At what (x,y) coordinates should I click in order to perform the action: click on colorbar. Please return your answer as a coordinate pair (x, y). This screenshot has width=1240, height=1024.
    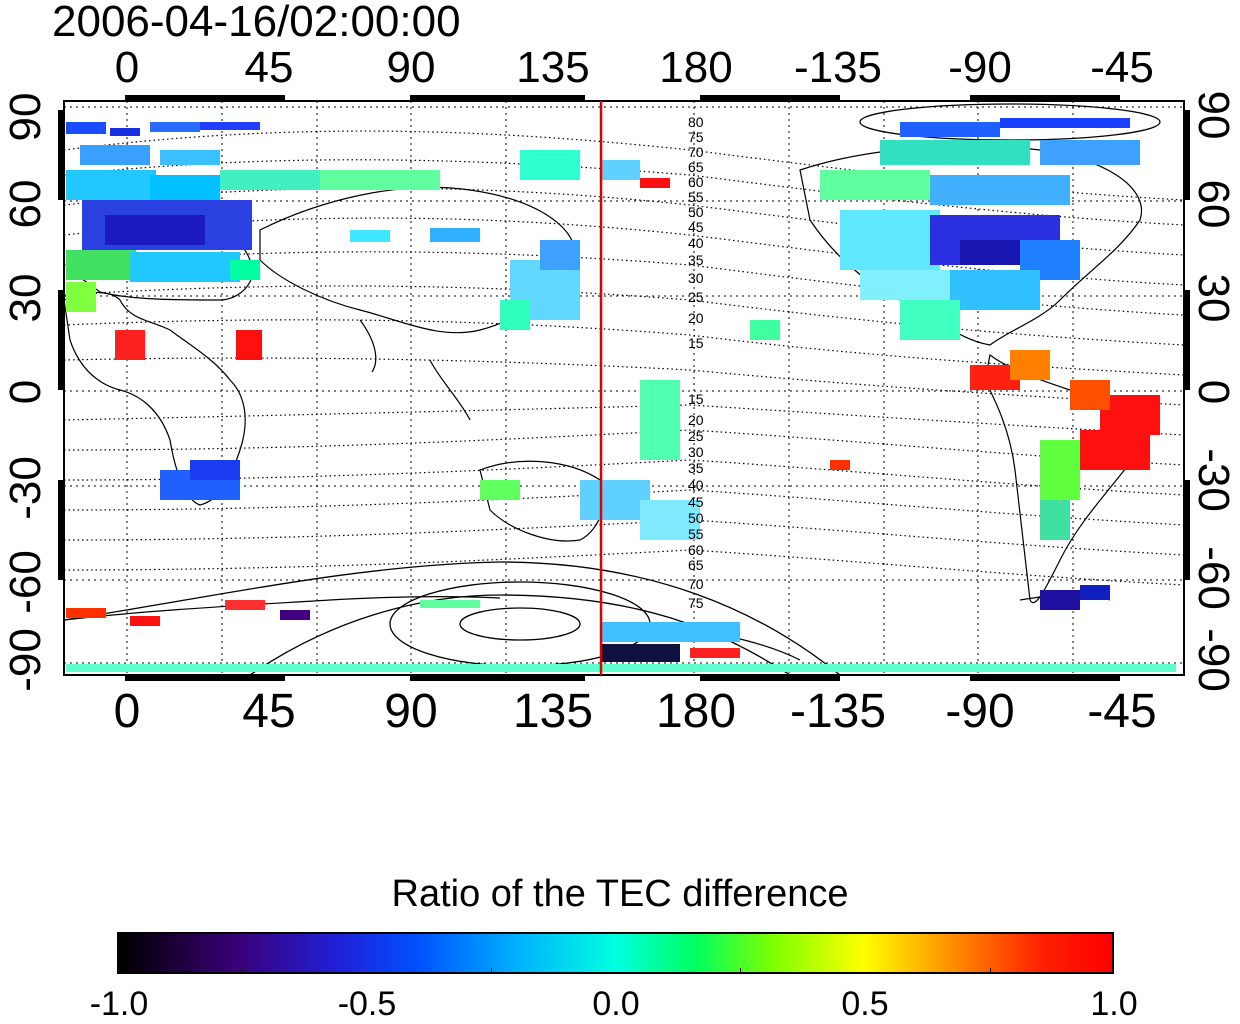
    Looking at the image, I should click on (615, 953).